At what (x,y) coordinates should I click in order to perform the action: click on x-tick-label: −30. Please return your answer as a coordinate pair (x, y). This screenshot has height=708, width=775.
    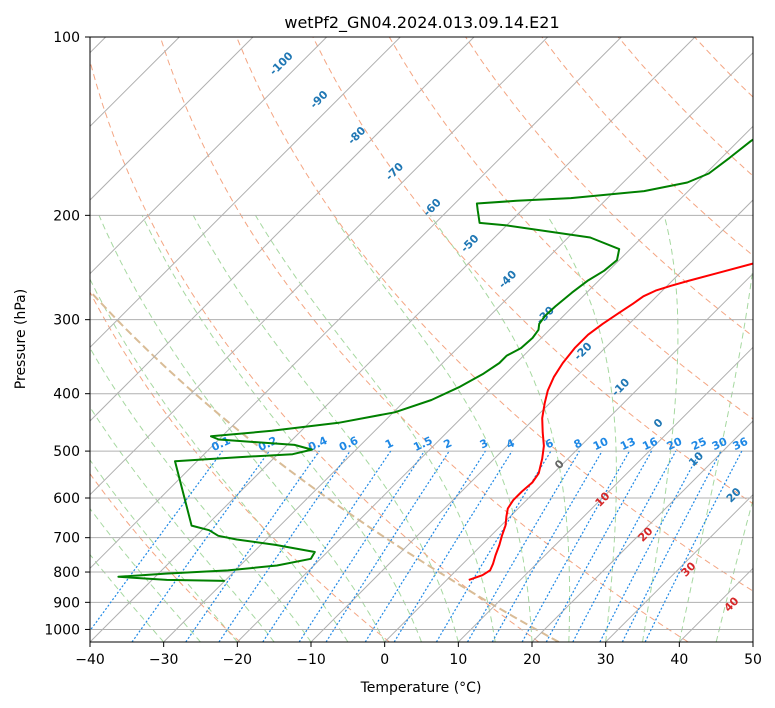
    Looking at the image, I should click on (164, 660).